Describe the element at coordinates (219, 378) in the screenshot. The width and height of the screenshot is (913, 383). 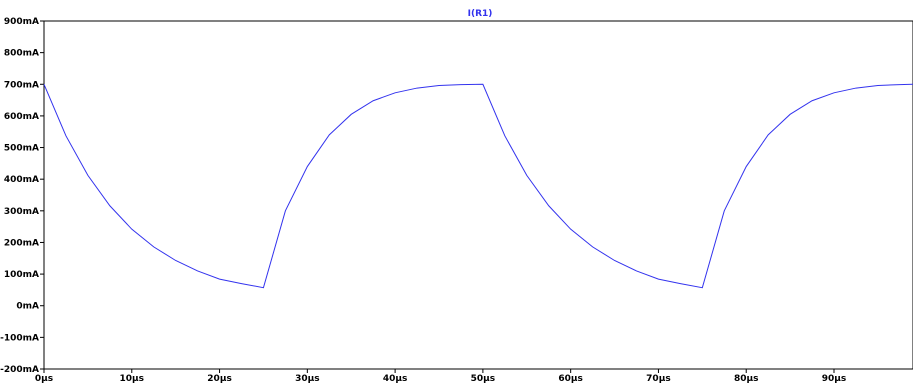
I see `x-tick-label: 20µs` at that location.